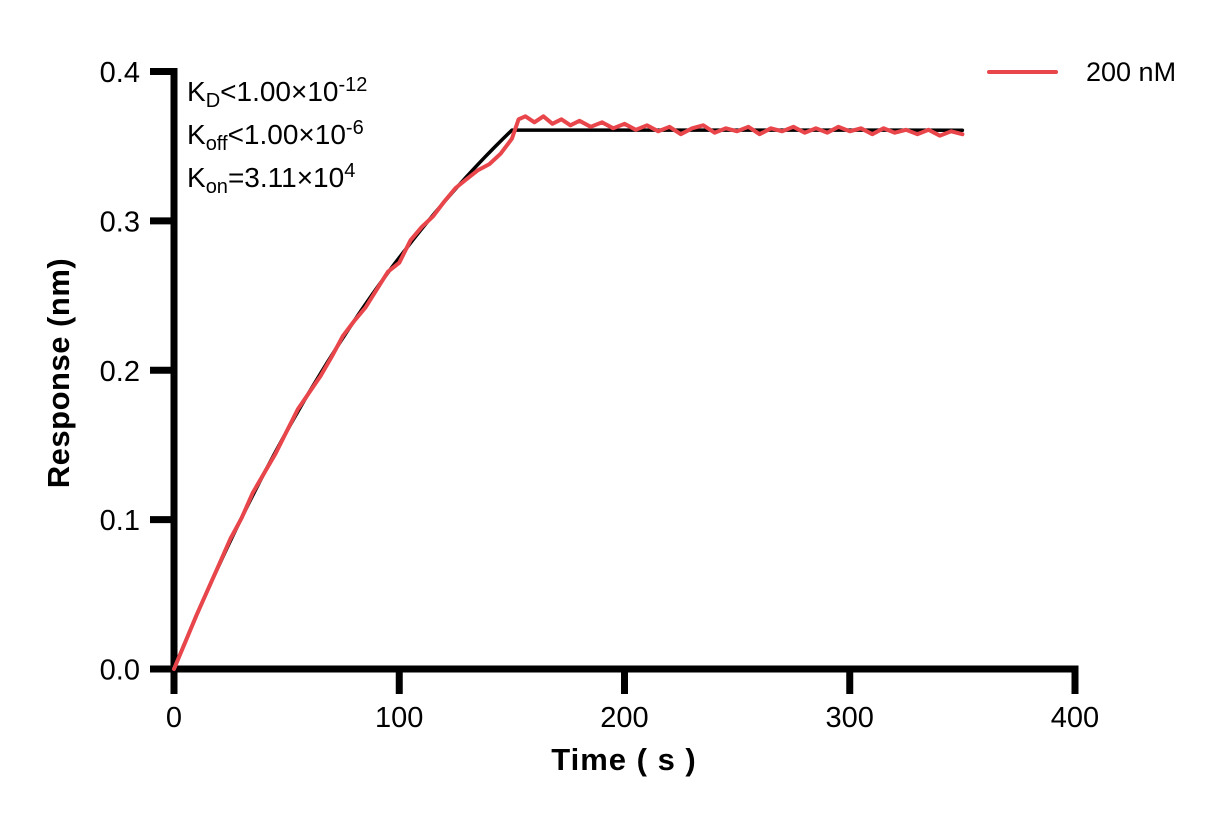  Describe the element at coordinates (120, 671) in the screenshot. I see `y-tick-label: 0.0` at that location.